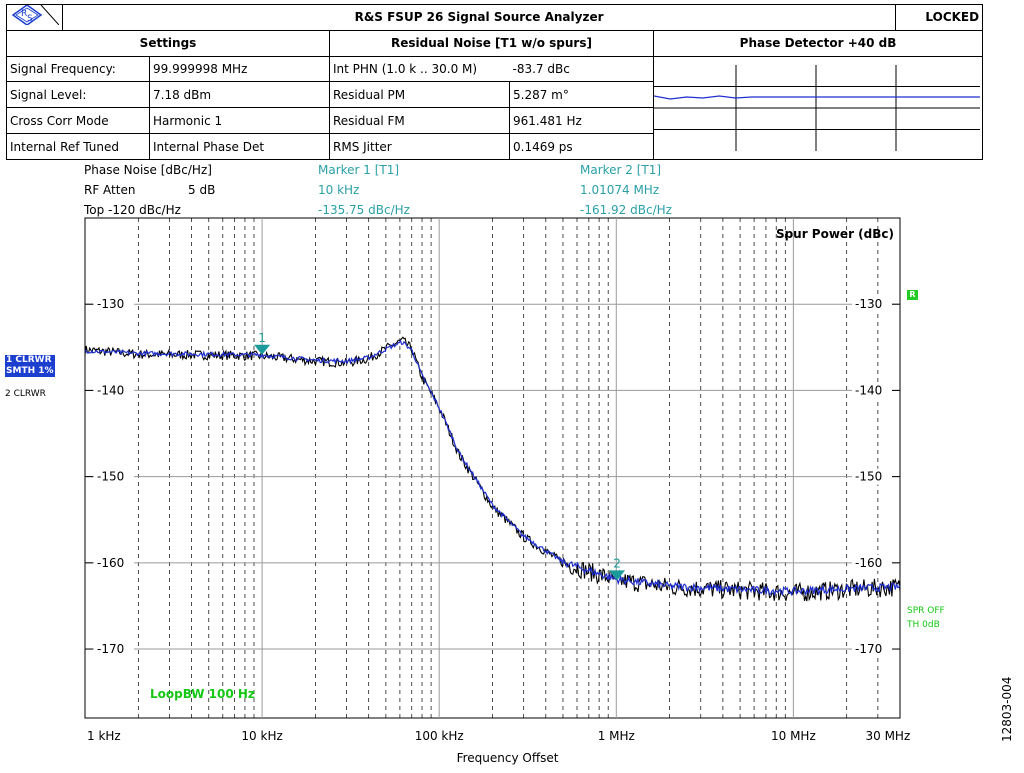 The height and width of the screenshot is (773, 1024). I want to click on top-level-label: Top -120 dBc/Hz, so click(132, 210).